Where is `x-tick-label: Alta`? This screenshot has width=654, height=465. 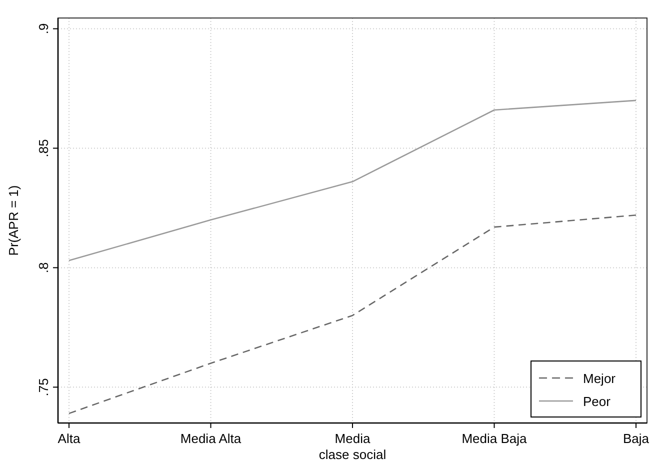
x-tick-label: Alta is located at coordinates (69, 438).